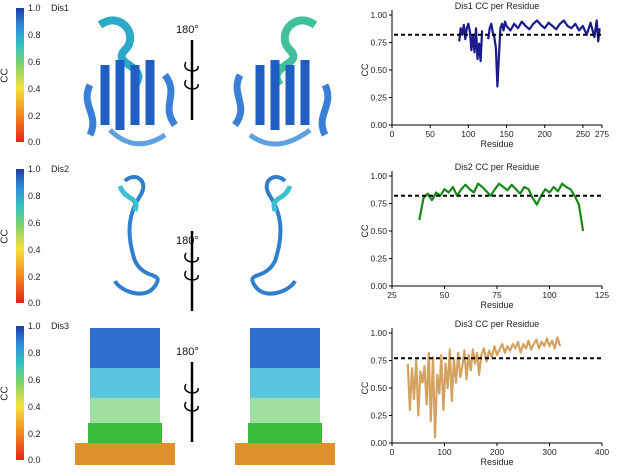  Describe the element at coordinates (392, 295) in the screenshot. I see `x-tick-label: 25` at that location.